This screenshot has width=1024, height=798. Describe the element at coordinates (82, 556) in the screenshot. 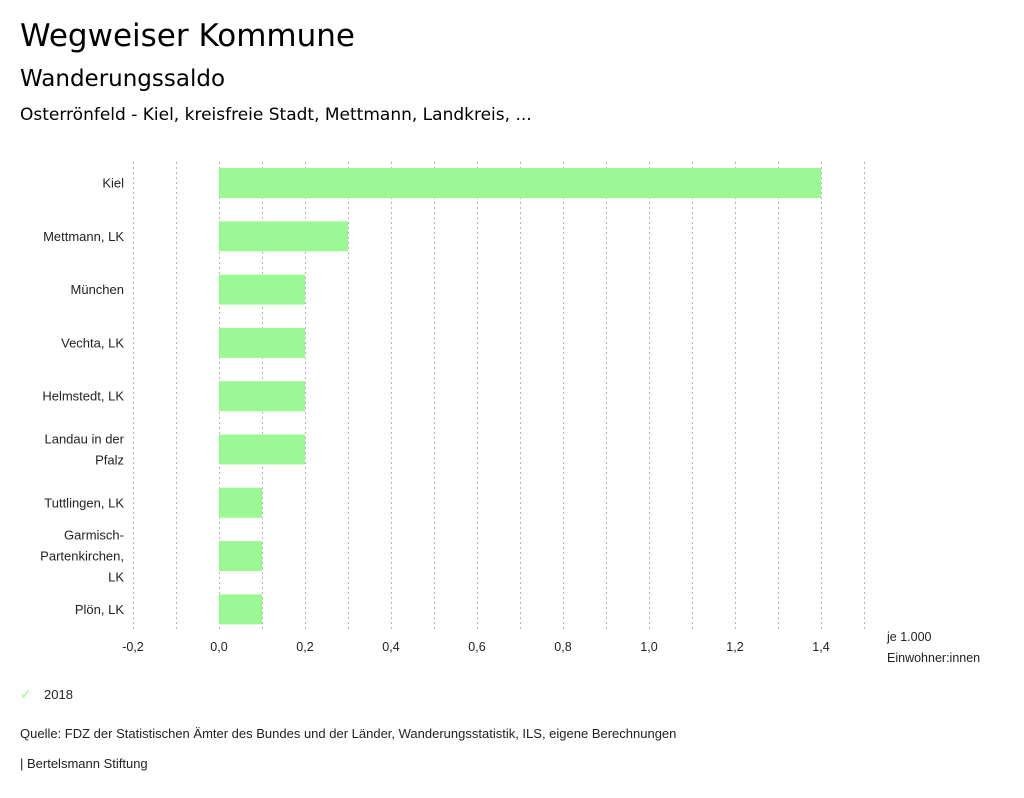

I see `category-label: Partenkirchen,` at that location.